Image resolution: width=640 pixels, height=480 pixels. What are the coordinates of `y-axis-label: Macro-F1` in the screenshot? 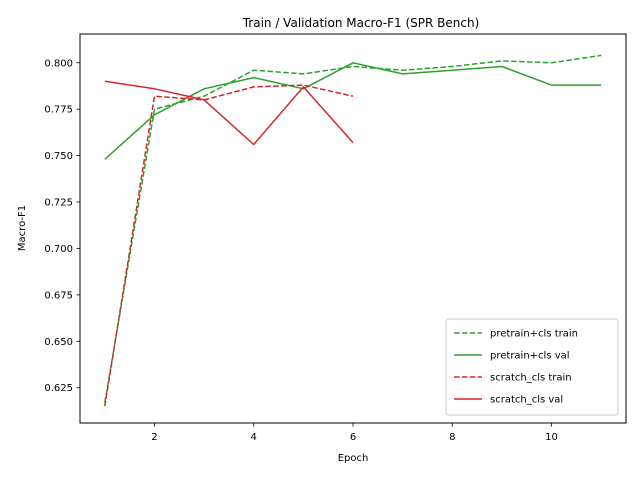 It's located at (22, 228).